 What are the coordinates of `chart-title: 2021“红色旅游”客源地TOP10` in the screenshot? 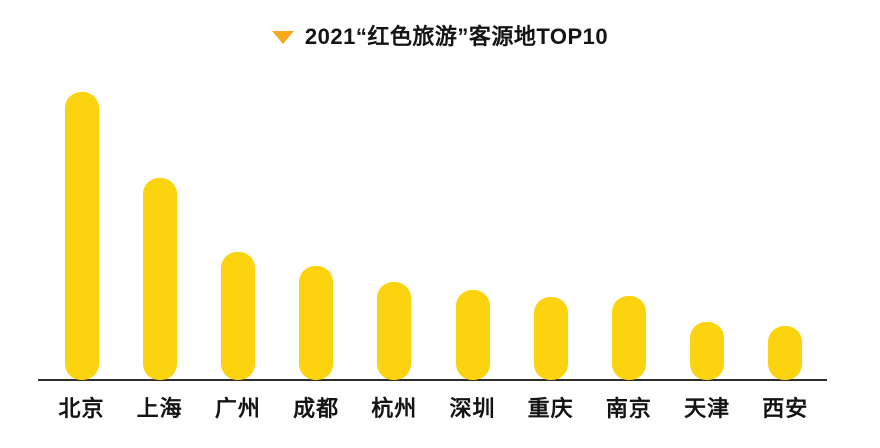 It's located at (456, 36).